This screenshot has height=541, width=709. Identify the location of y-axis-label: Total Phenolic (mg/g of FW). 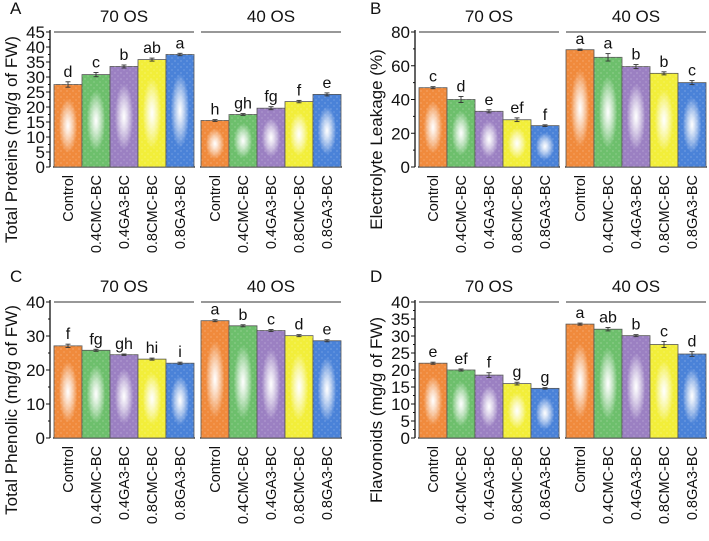
(11, 410).